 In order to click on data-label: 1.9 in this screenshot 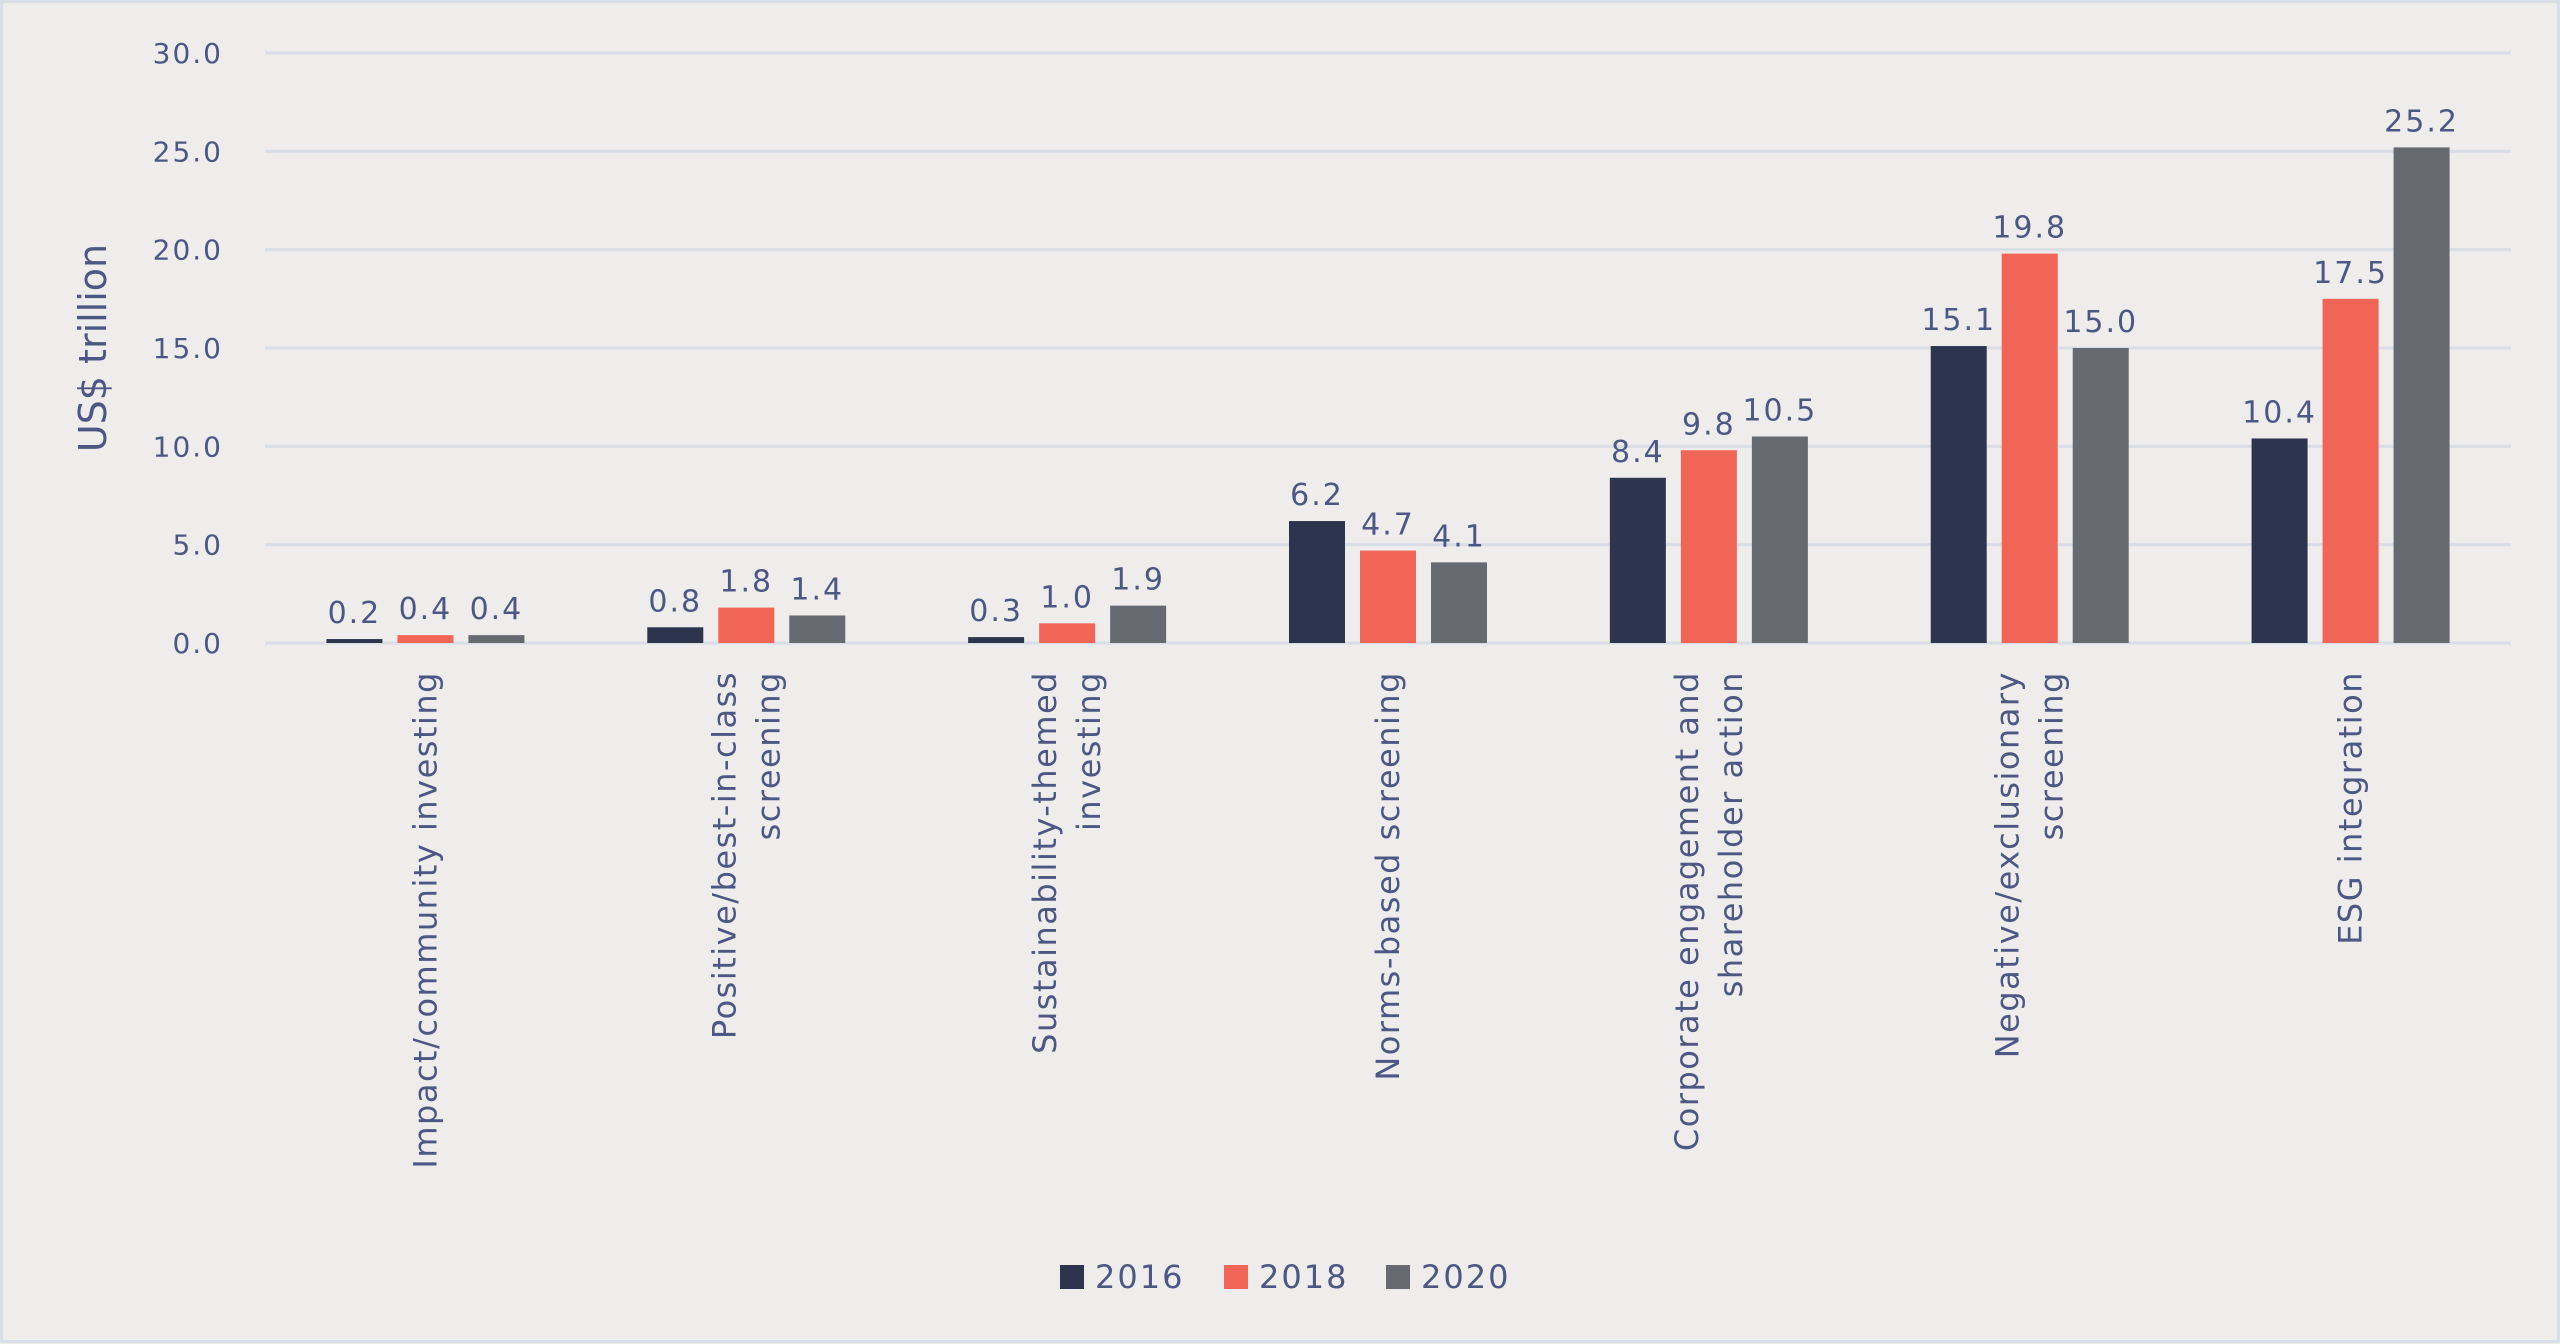, I will do `click(1138, 580)`.